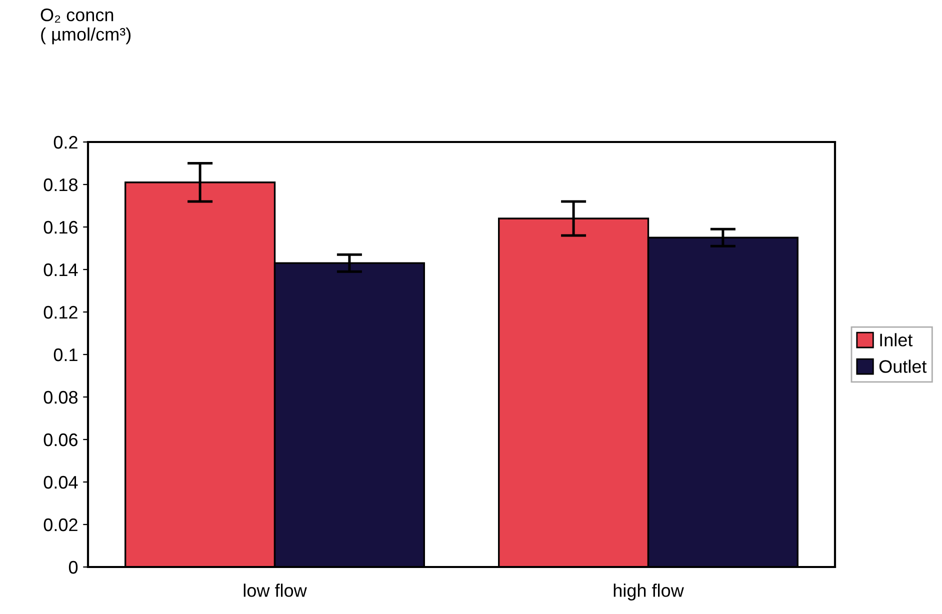 This screenshot has height=614, width=942. Describe the element at coordinates (61, 397) in the screenshot. I see `y-tick-label: 0.08` at that location.